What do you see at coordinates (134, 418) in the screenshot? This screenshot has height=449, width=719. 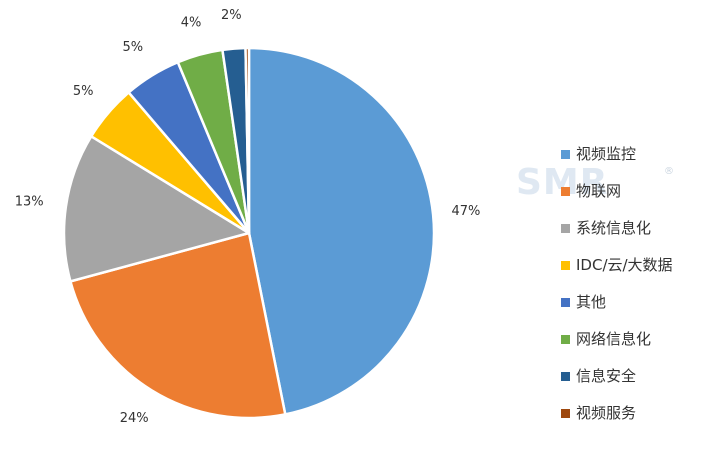 I see `pie-label-2: 24%` at bounding box center [134, 418].